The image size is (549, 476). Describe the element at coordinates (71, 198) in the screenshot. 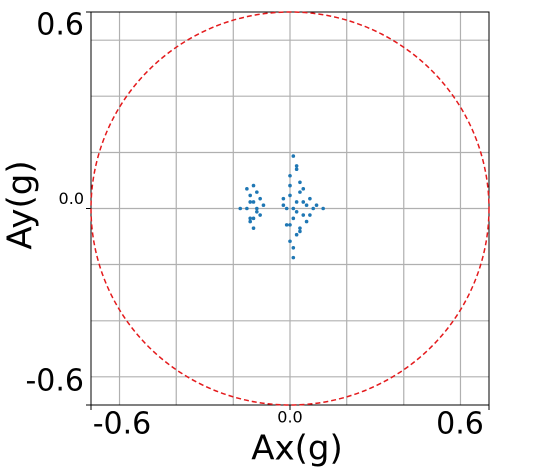

I see `y-tick-label: 0.0` at that location.